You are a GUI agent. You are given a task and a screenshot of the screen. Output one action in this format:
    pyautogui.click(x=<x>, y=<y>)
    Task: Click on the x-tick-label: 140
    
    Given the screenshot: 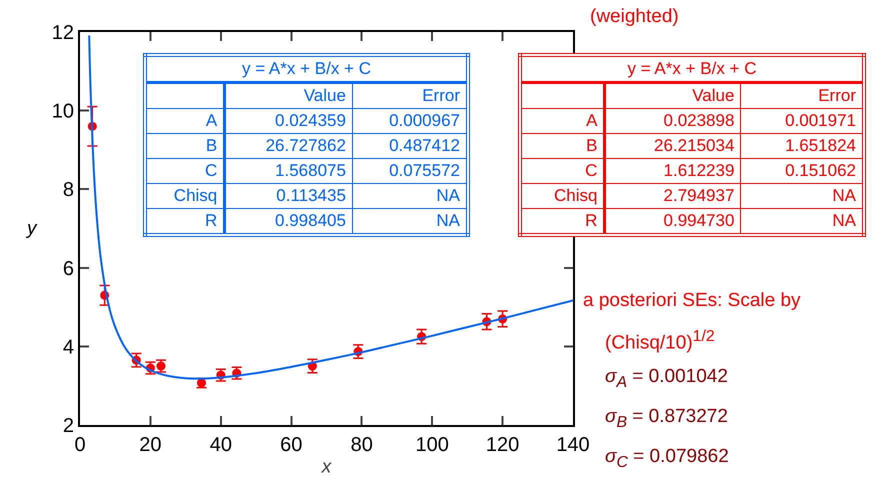 What is the action you would take?
    pyautogui.click(x=573, y=445)
    